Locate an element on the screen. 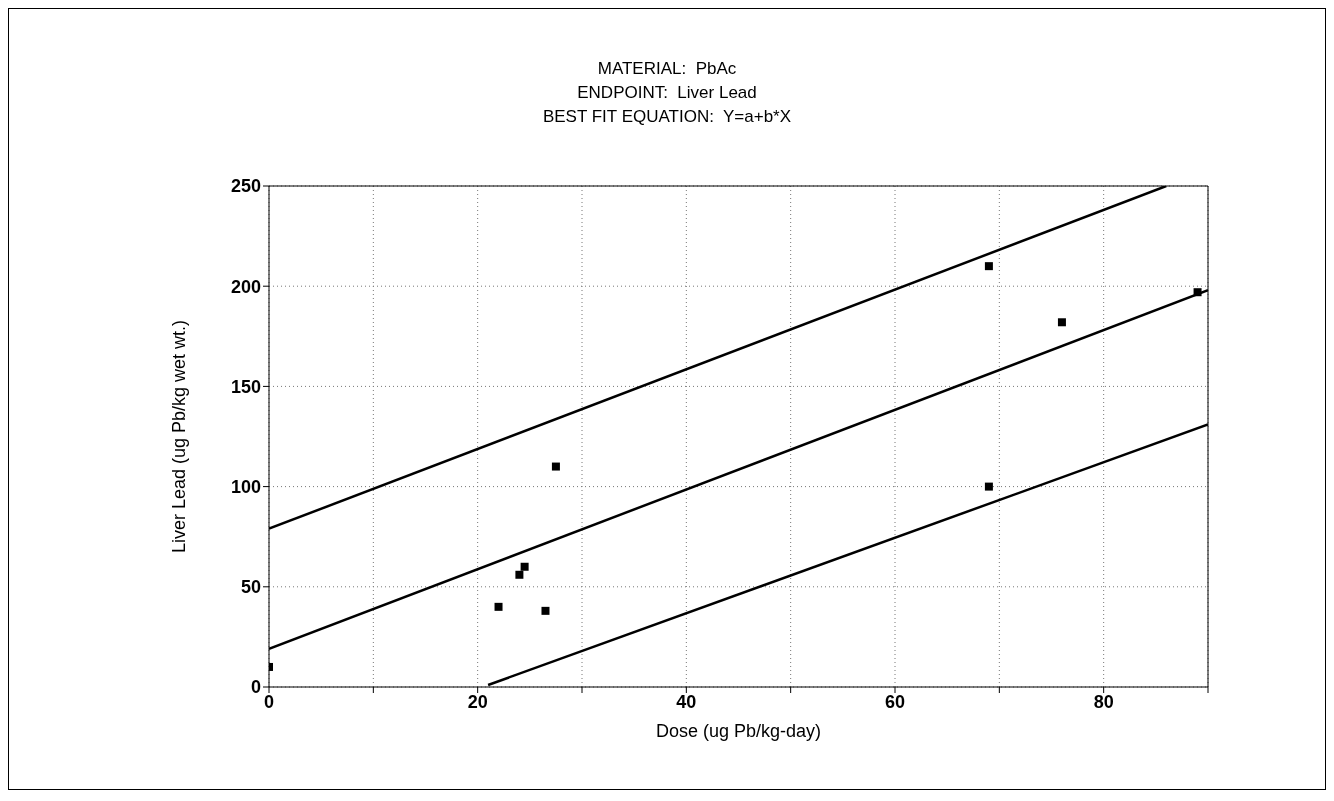  y-tick-label: 100 is located at coordinates (245, 486).